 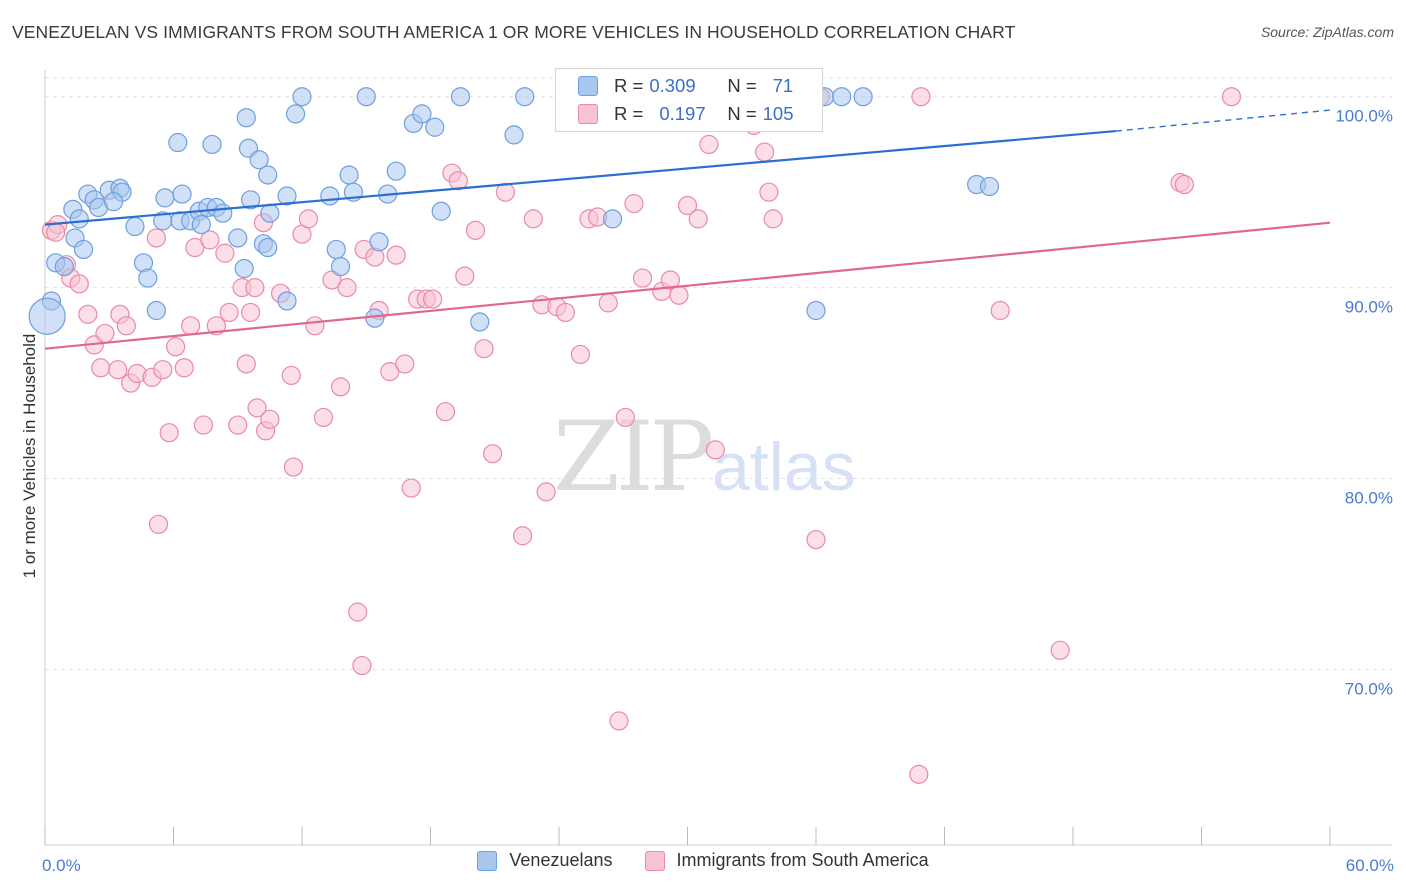 I want to click on n-value: 71, so click(x=783, y=85).